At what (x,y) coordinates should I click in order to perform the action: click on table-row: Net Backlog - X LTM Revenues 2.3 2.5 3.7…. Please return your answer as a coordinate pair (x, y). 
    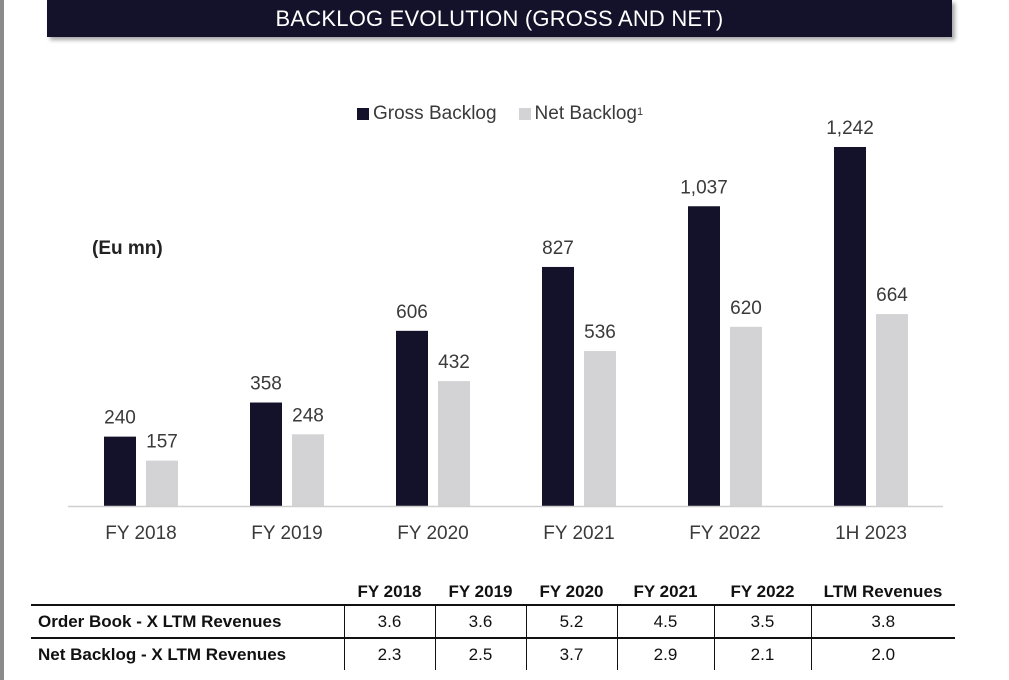
    Looking at the image, I should click on (493, 653).